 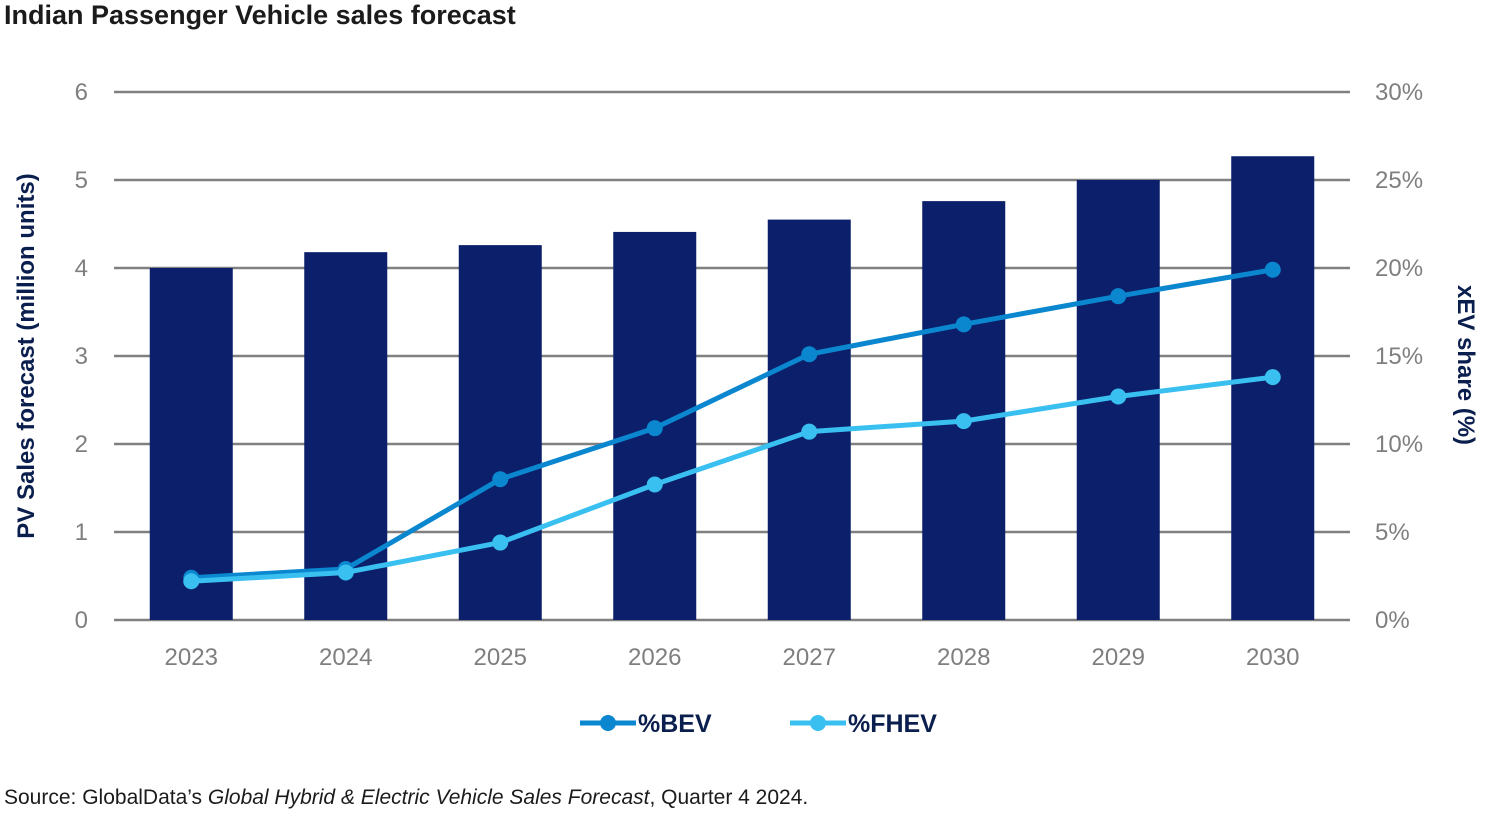 What do you see at coordinates (1399, 92) in the screenshot?
I see `right-tick-label: 30%` at bounding box center [1399, 92].